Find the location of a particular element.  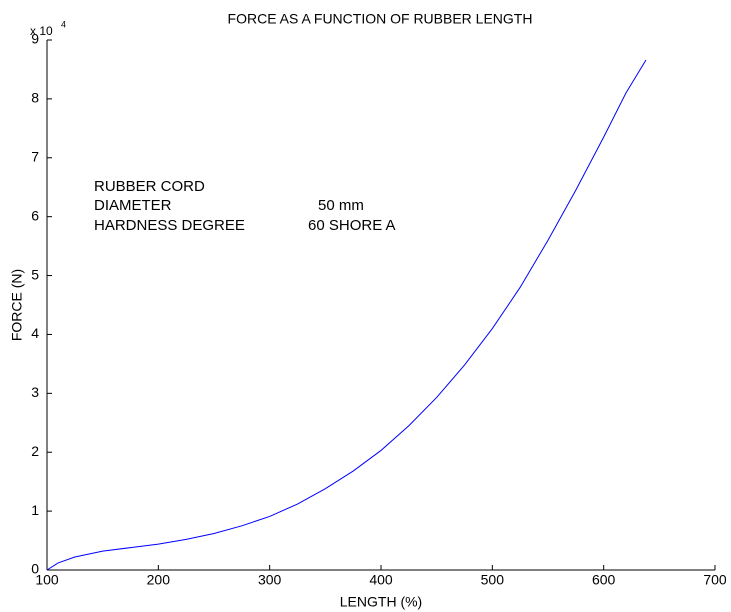

x-tick-label: 700 is located at coordinates (715, 580).